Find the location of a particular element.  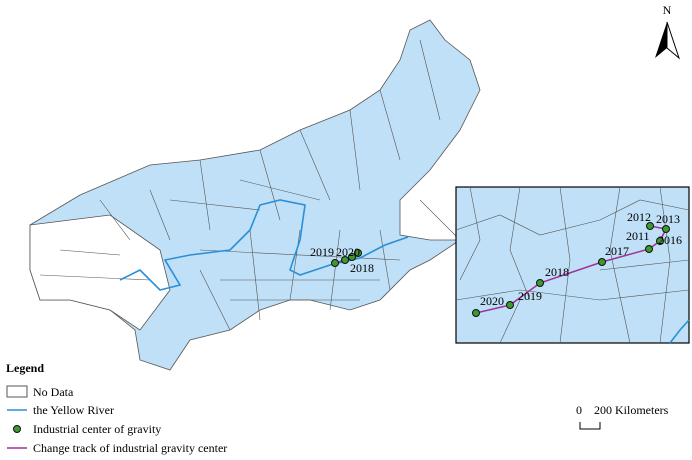

scale-label: 200 Kilometers is located at coordinates (631, 410).